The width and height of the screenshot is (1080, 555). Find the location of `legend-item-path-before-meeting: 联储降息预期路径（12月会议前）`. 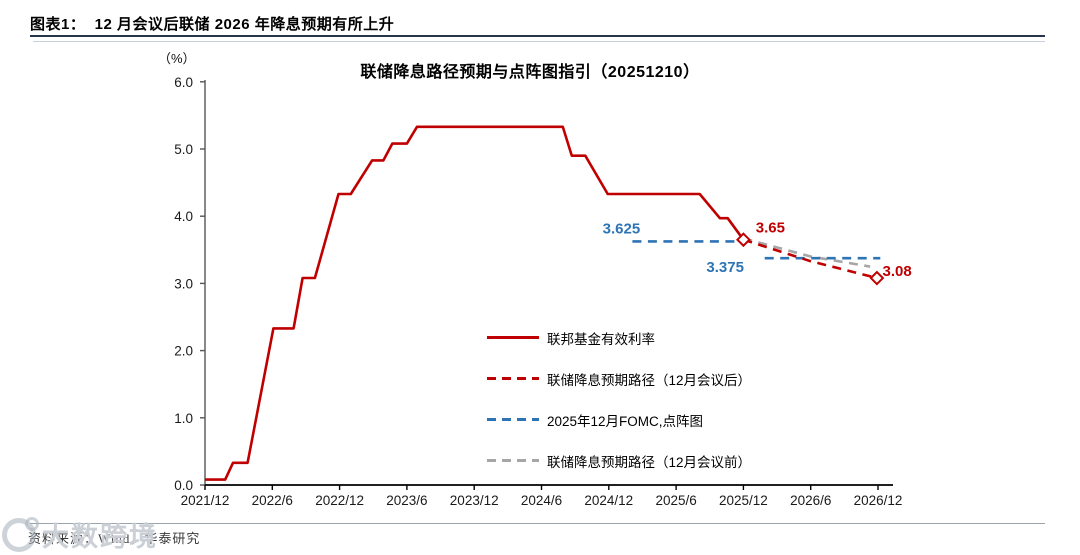

legend-item-path-before-meeting: 联储降息预期路径（12月会议前） is located at coordinates (619, 461).